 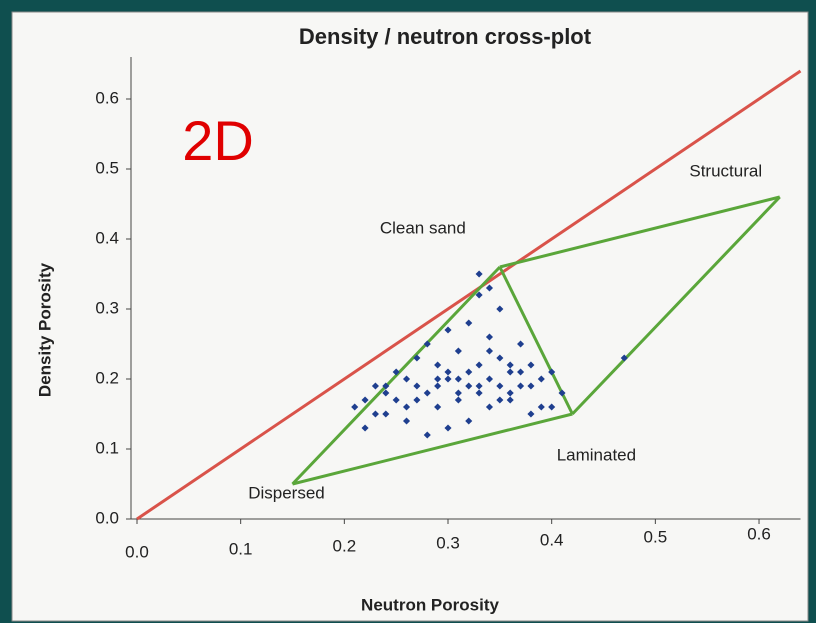 What do you see at coordinates (107, 97) in the screenshot?
I see `y-tick-label: 0.6` at bounding box center [107, 97].